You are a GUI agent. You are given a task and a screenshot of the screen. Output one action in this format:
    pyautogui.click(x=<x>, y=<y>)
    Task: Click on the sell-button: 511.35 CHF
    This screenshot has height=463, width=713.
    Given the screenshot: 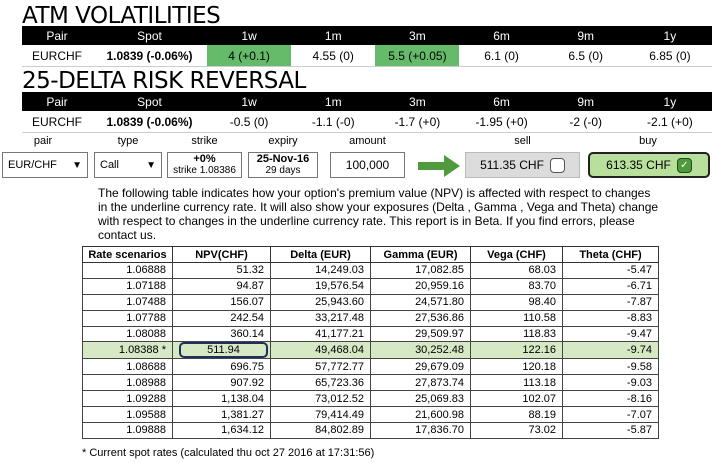 What is the action you would take?
    pyautogui.click(x=522, y=165)
    